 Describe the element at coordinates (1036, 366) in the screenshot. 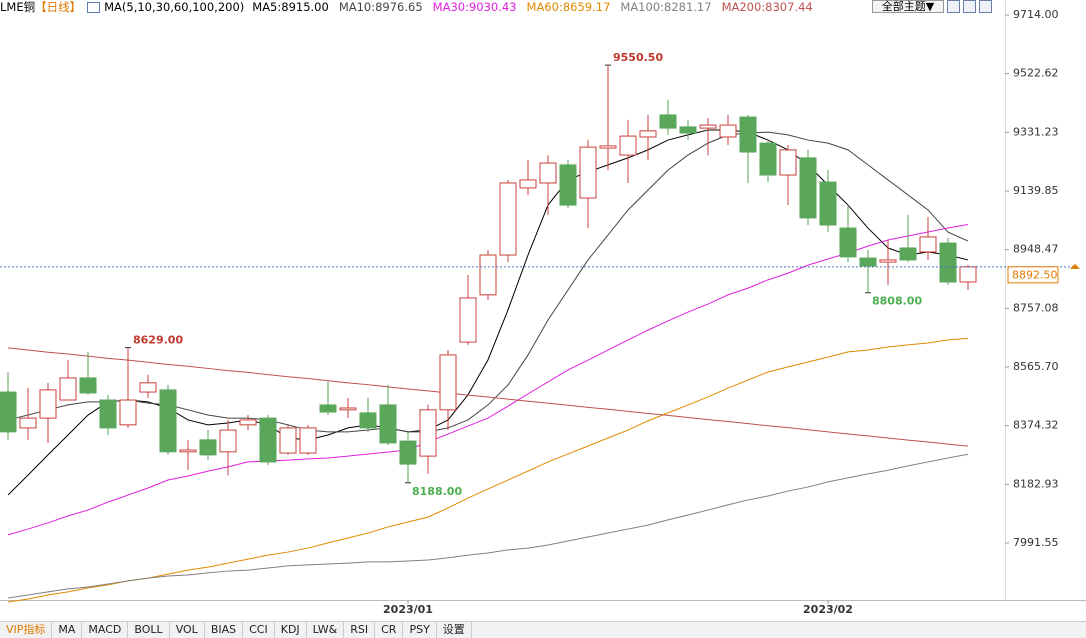

I see `y-tick-label: 8565.70` at that location.